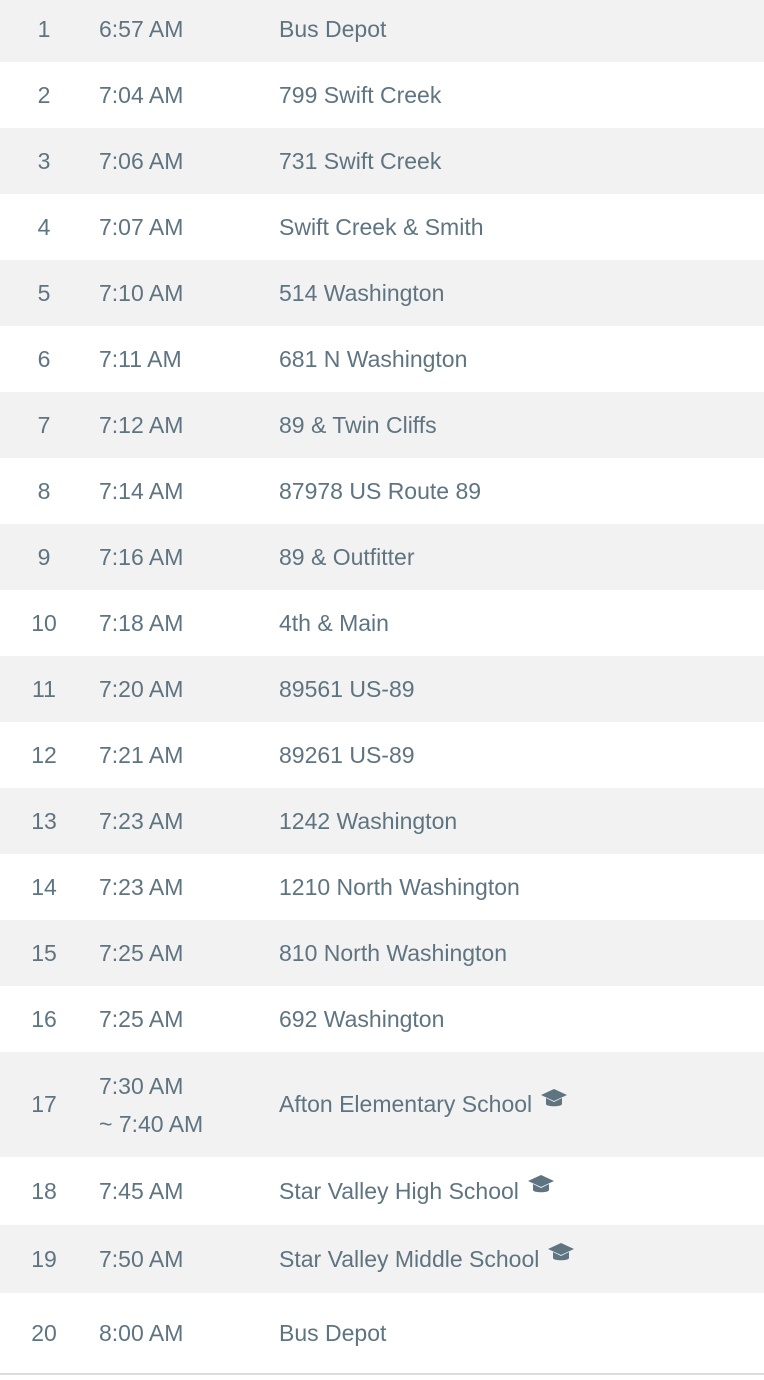 This screenshot has width=764, height=1380. I want to click on table-row: 7 7:12 AM 89 & Twin Cliffs, so click(382, 425).